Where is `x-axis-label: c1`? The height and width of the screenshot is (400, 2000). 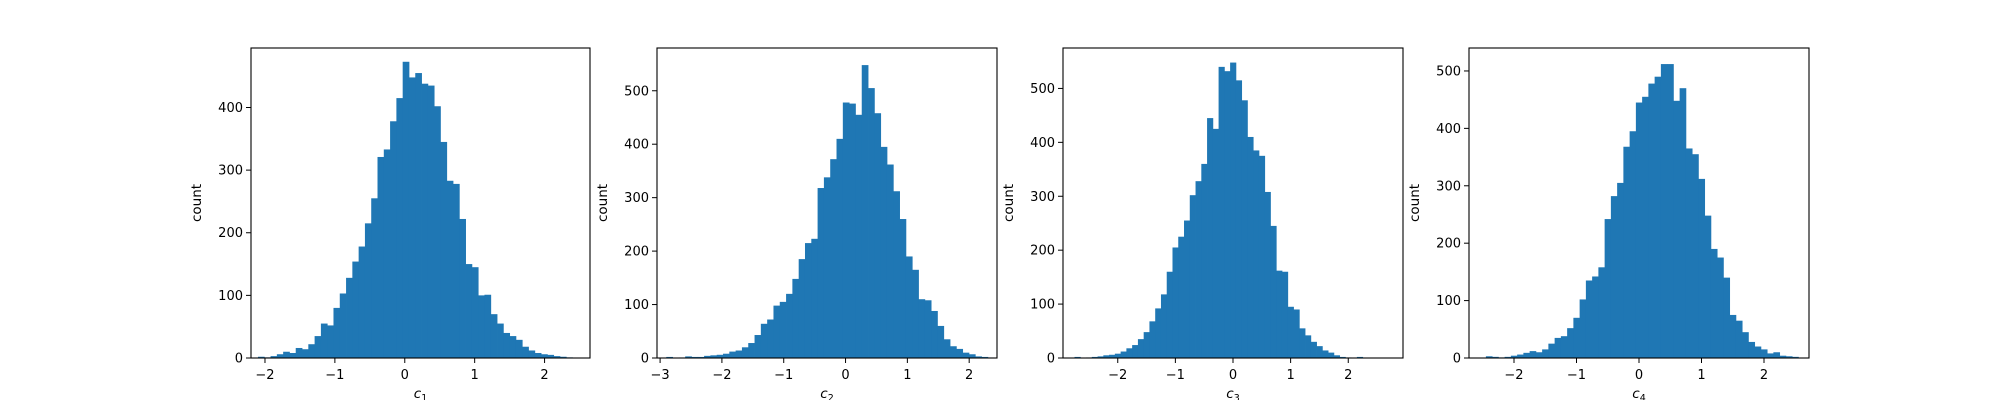 x-axis-label: c1 is located at coordinates (420, 393).